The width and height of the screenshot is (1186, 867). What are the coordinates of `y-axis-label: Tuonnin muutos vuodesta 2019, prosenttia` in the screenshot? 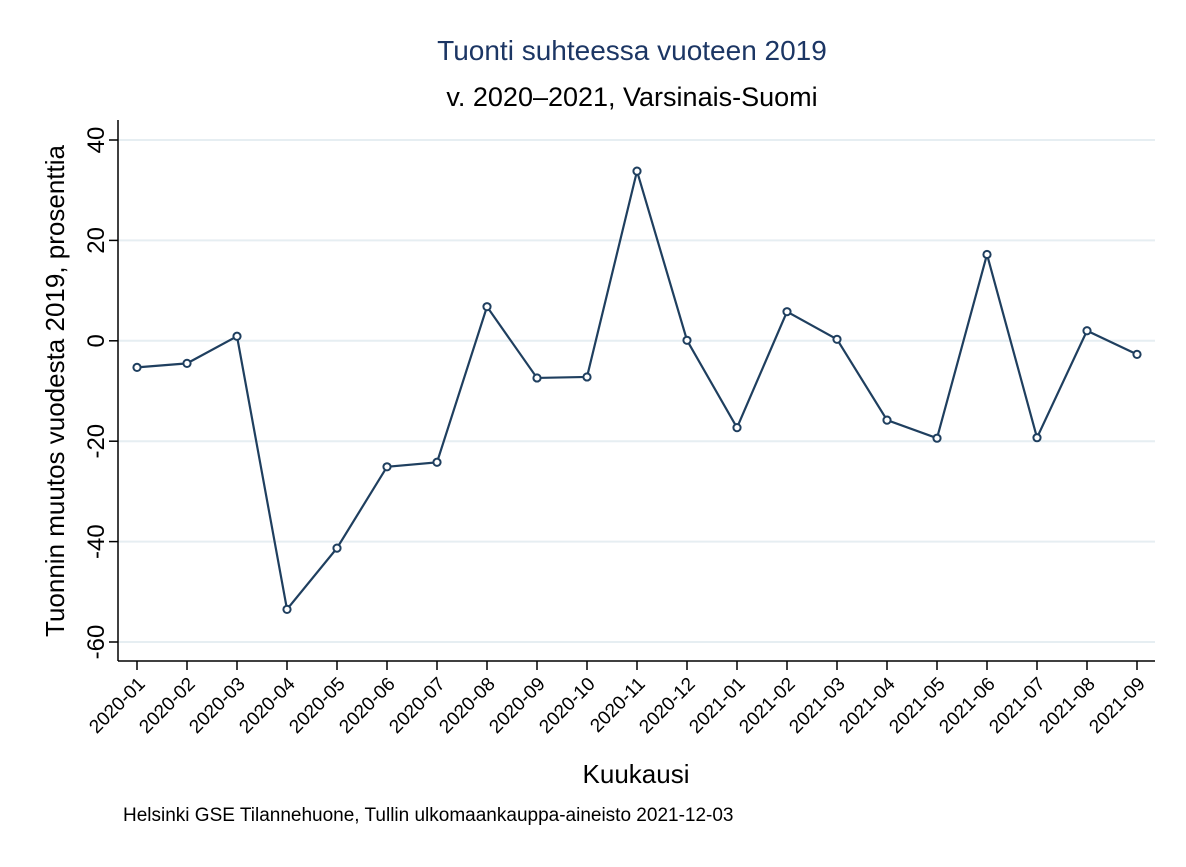 It's located at (55, 391).